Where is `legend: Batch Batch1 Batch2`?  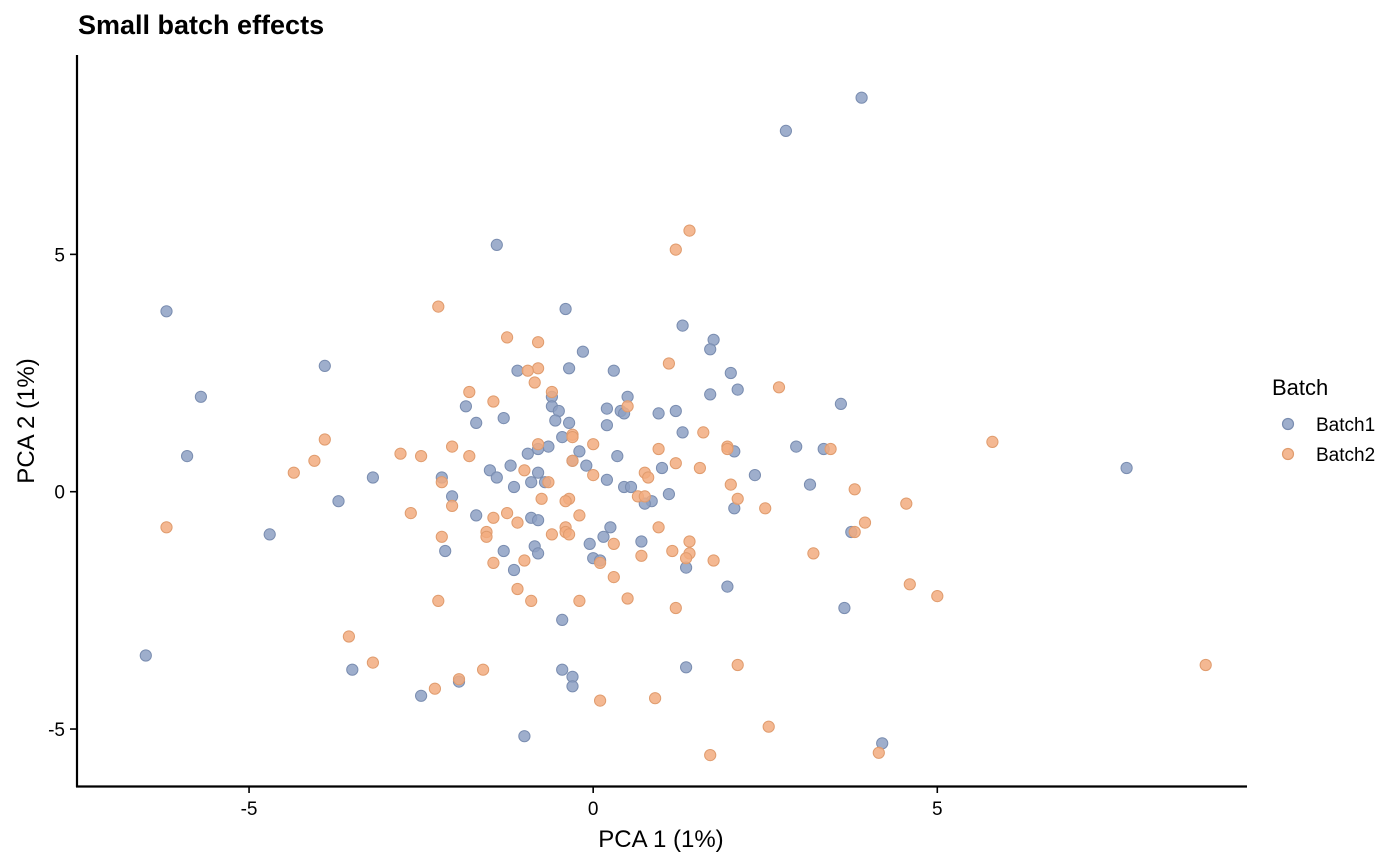
legend: Batch Batch1 Batch2 is located at coordinates (1323, 420).